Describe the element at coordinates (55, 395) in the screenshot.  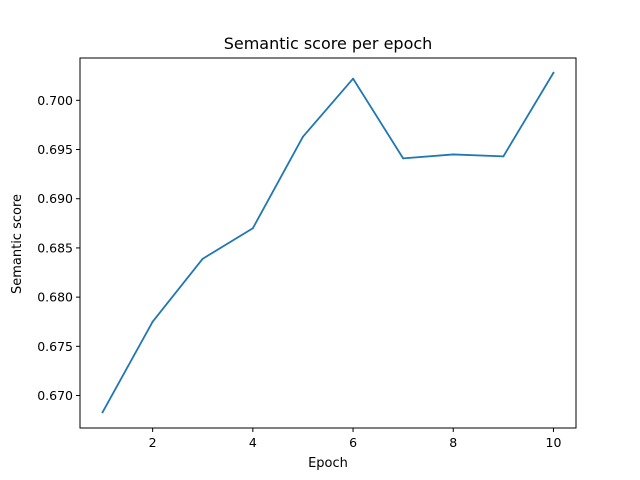
I see `y-tick-label: 0.670` at that location.